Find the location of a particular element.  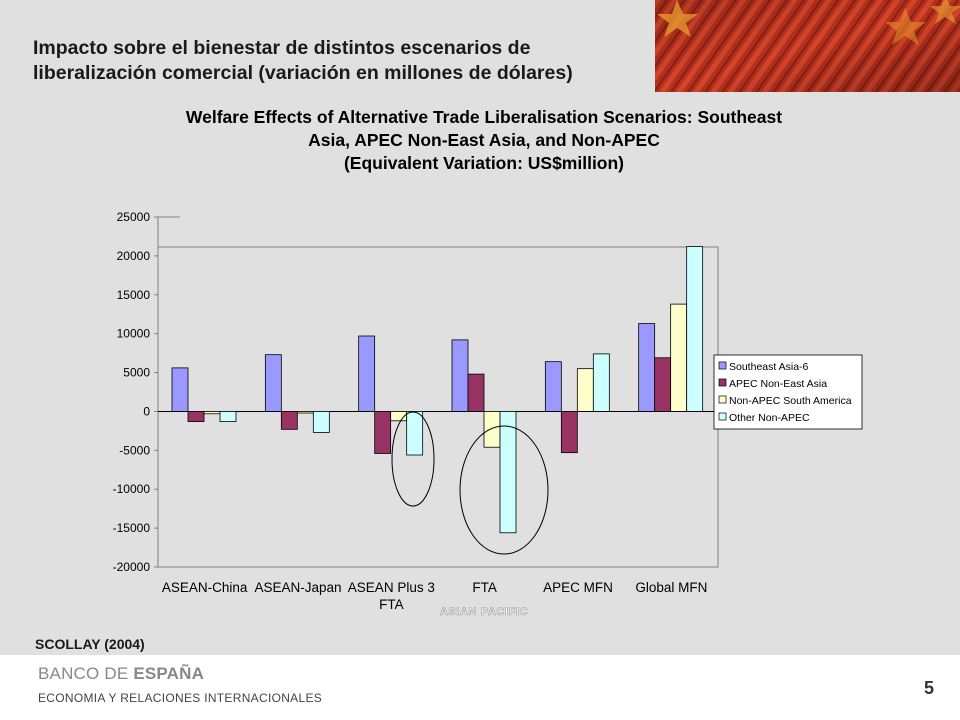

legend-entry: Southeast Asia-6 is located at coordinates (769, 367).